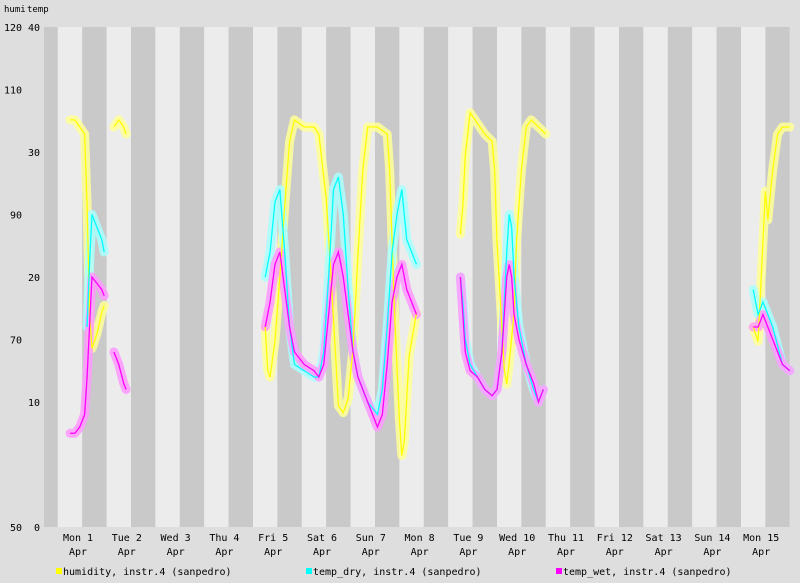 Image resolution: width=800 pixels, height=583 pixels. I want to click on legend-label-1: temp_dry, instr.4 (sanpedro), so click(397, 572).